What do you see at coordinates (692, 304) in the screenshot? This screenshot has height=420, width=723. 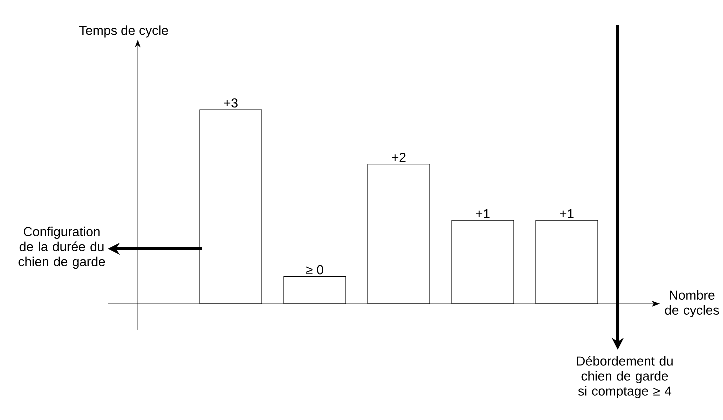 I see `x-axis-title: Nombre de cycles` at bounding box center [692, 304].